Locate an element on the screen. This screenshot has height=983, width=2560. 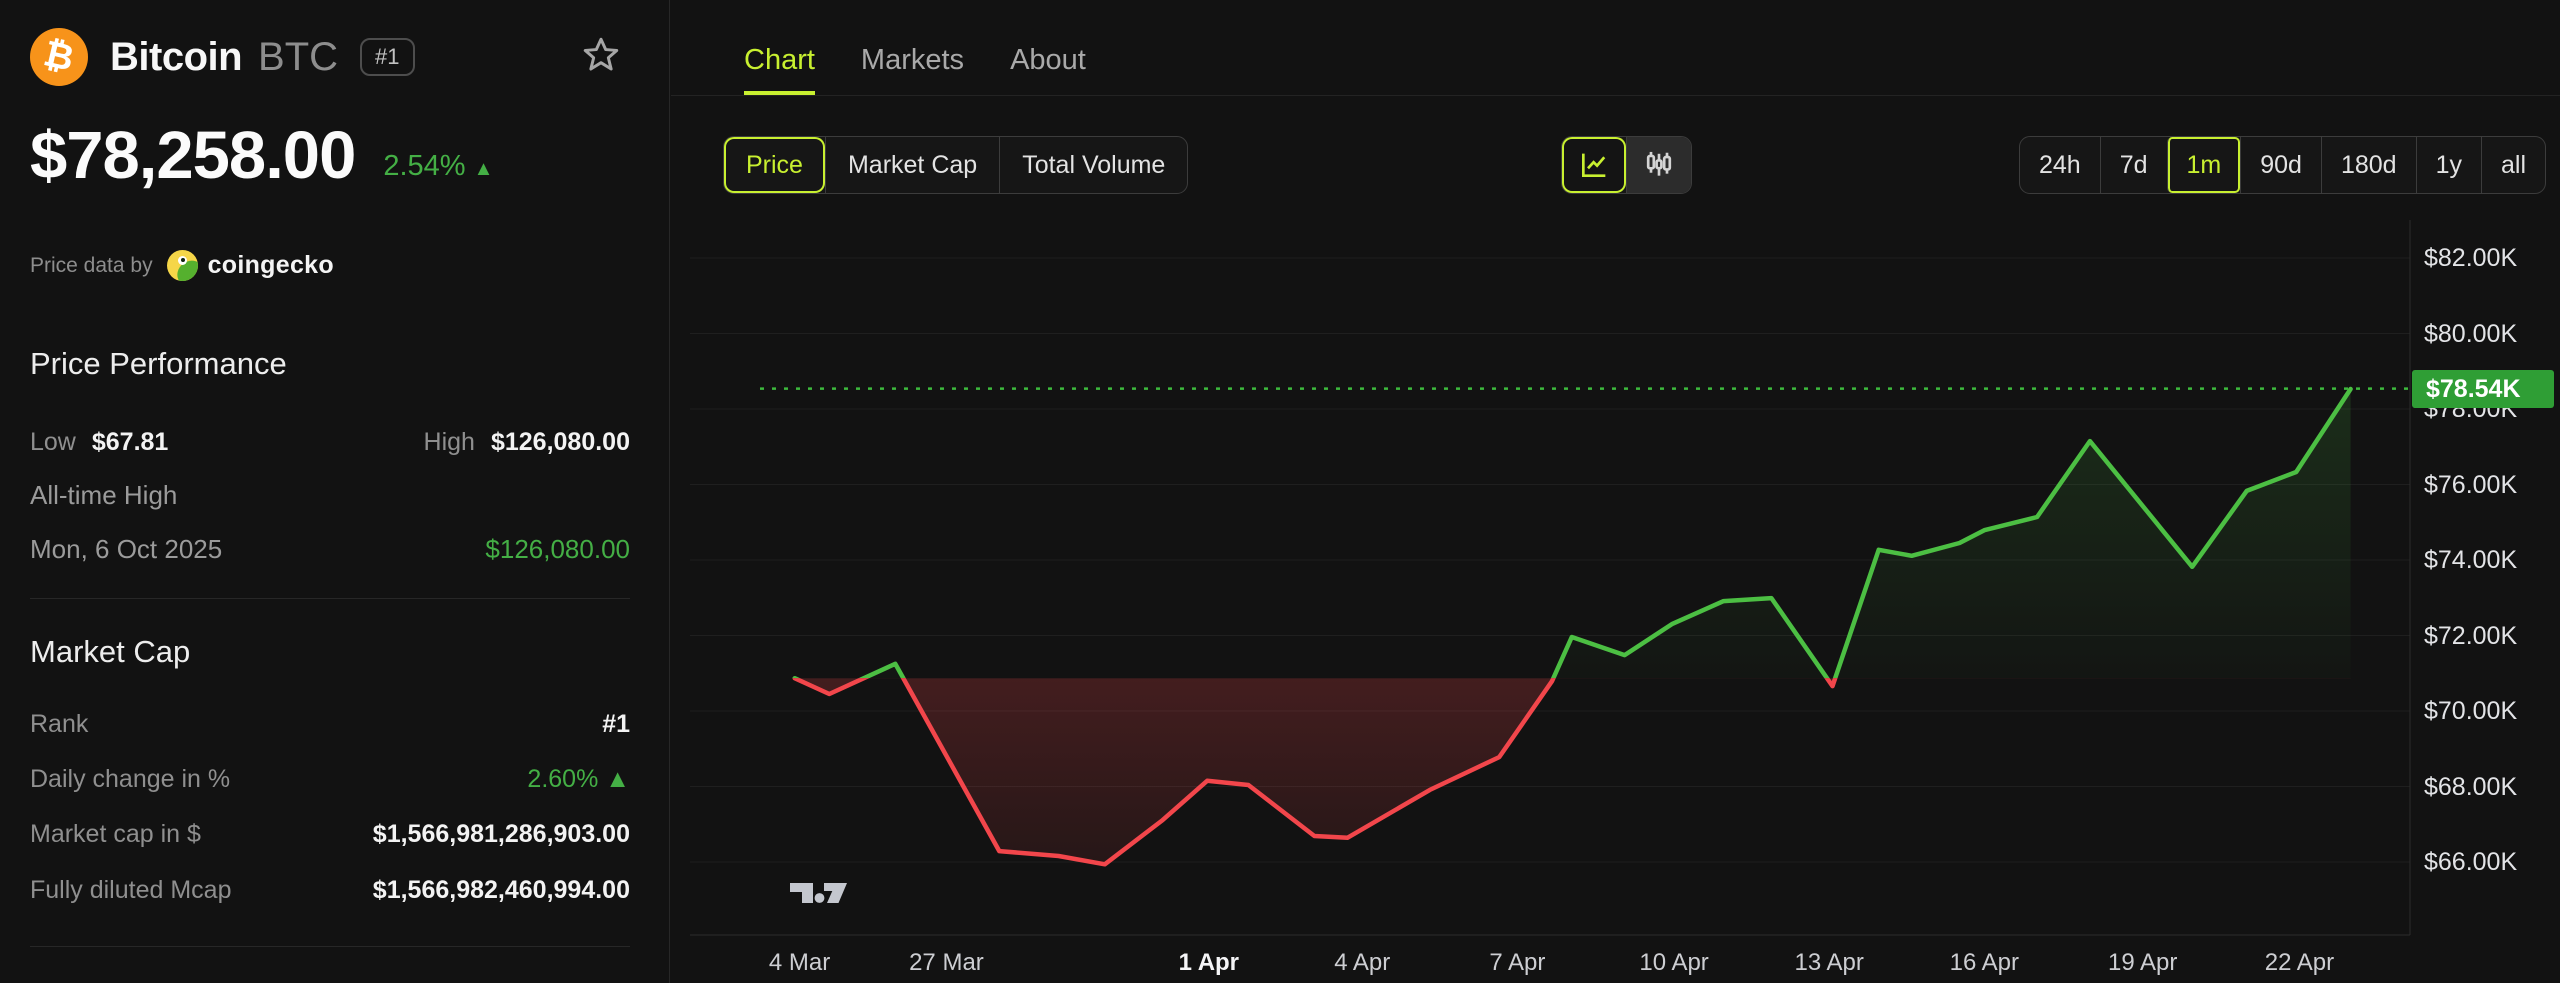
current-price-badge: $78.54K is located at coordinates (2483, 388).